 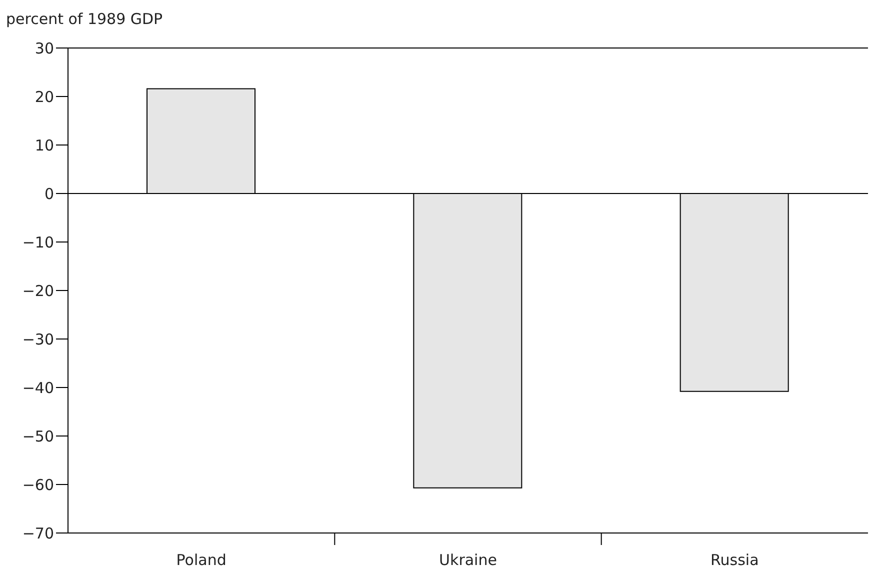 What do you see at coordinates (201, 560) in the screenshot?
I see `x-tick-label: Poland` at bounding box center [201, 560].